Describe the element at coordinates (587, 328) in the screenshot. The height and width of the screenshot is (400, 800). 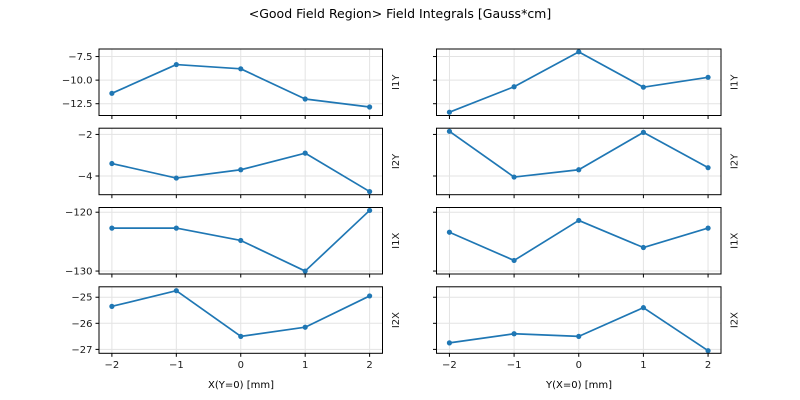
I see `subplot-I2X-vs-y: −2 −1 0 1 2 I2X` at that location.